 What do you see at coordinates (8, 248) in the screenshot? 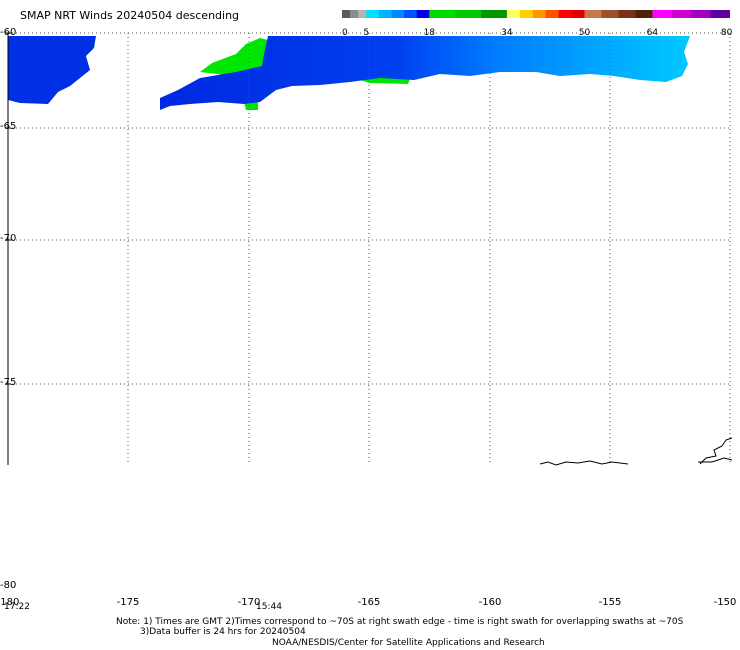
I see `map-frame` at bounding box center [8, 248].